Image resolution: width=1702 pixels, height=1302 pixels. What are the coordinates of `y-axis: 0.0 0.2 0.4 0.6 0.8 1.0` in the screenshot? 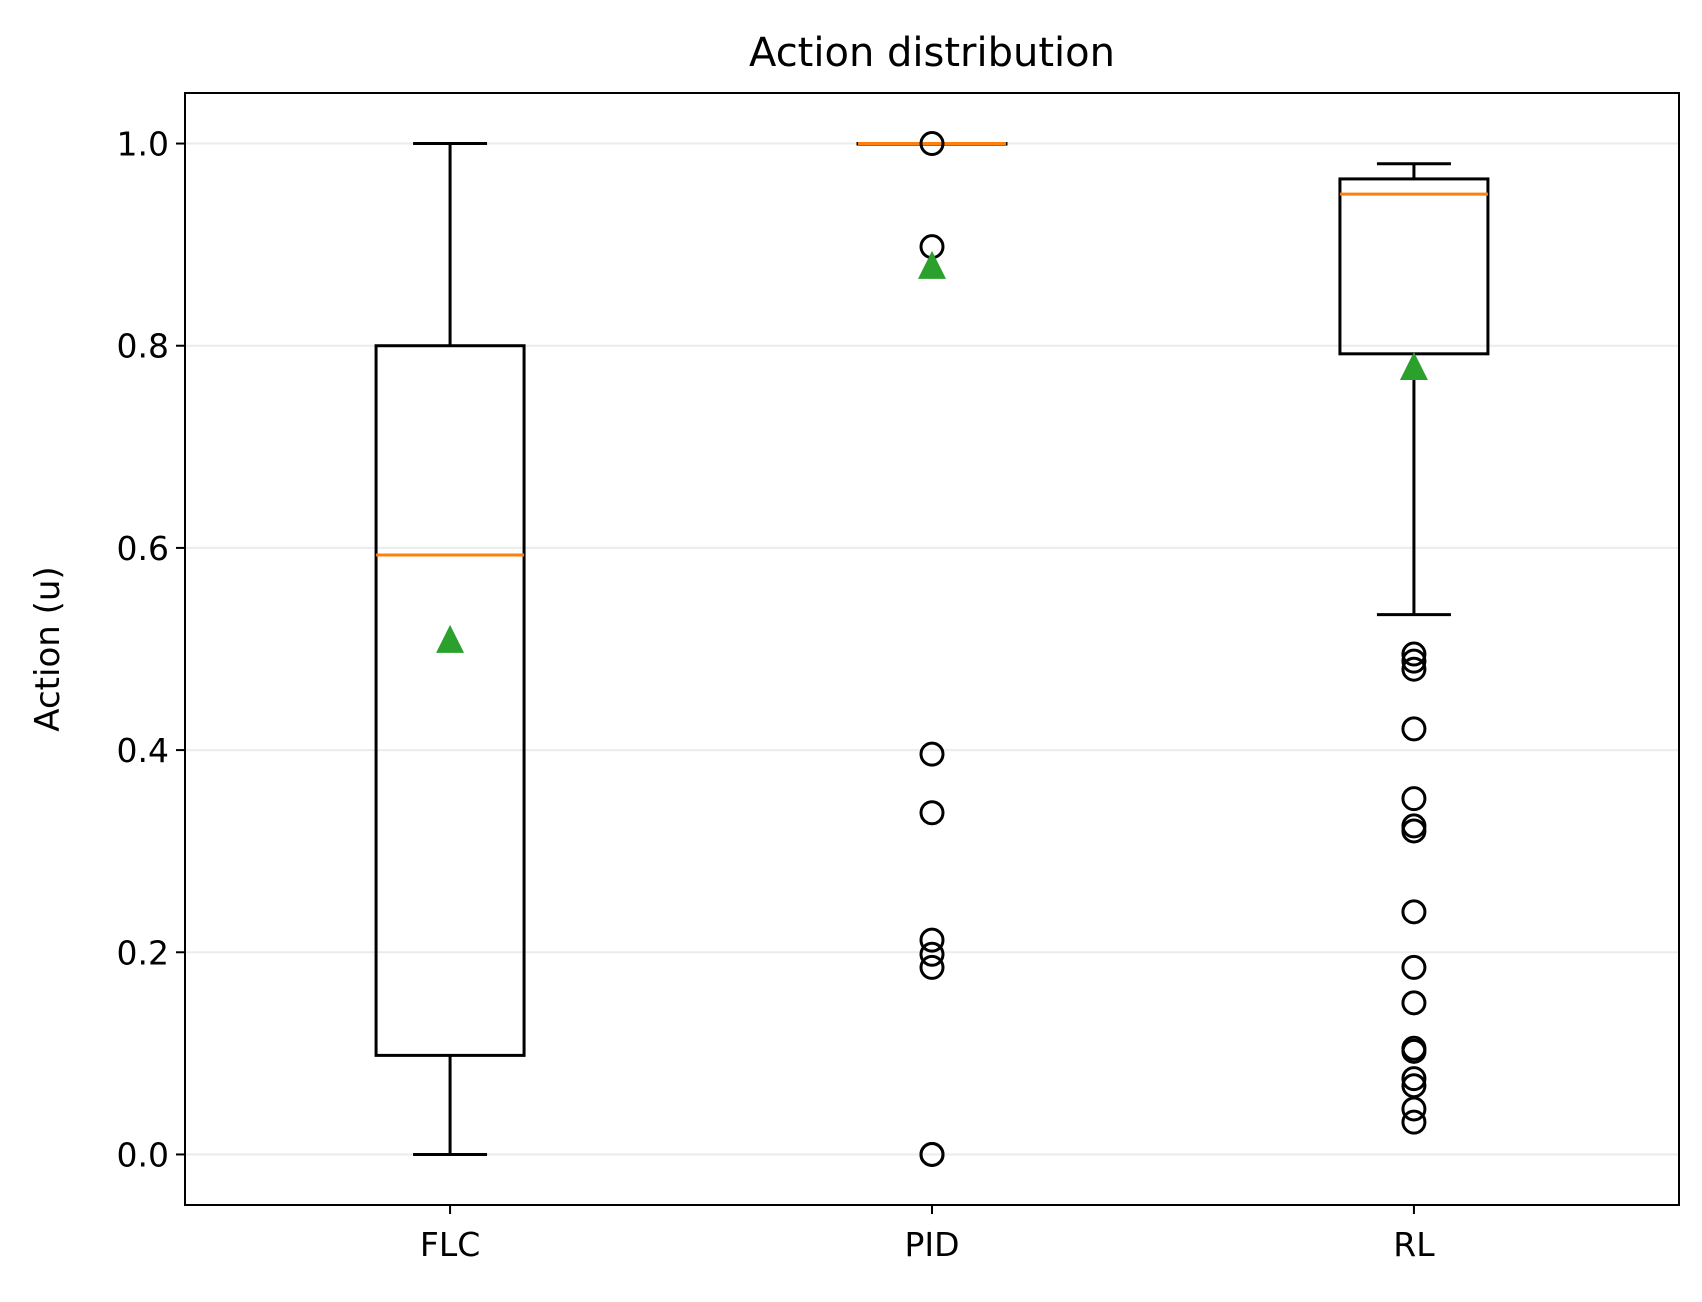 It's located at (151, 649).